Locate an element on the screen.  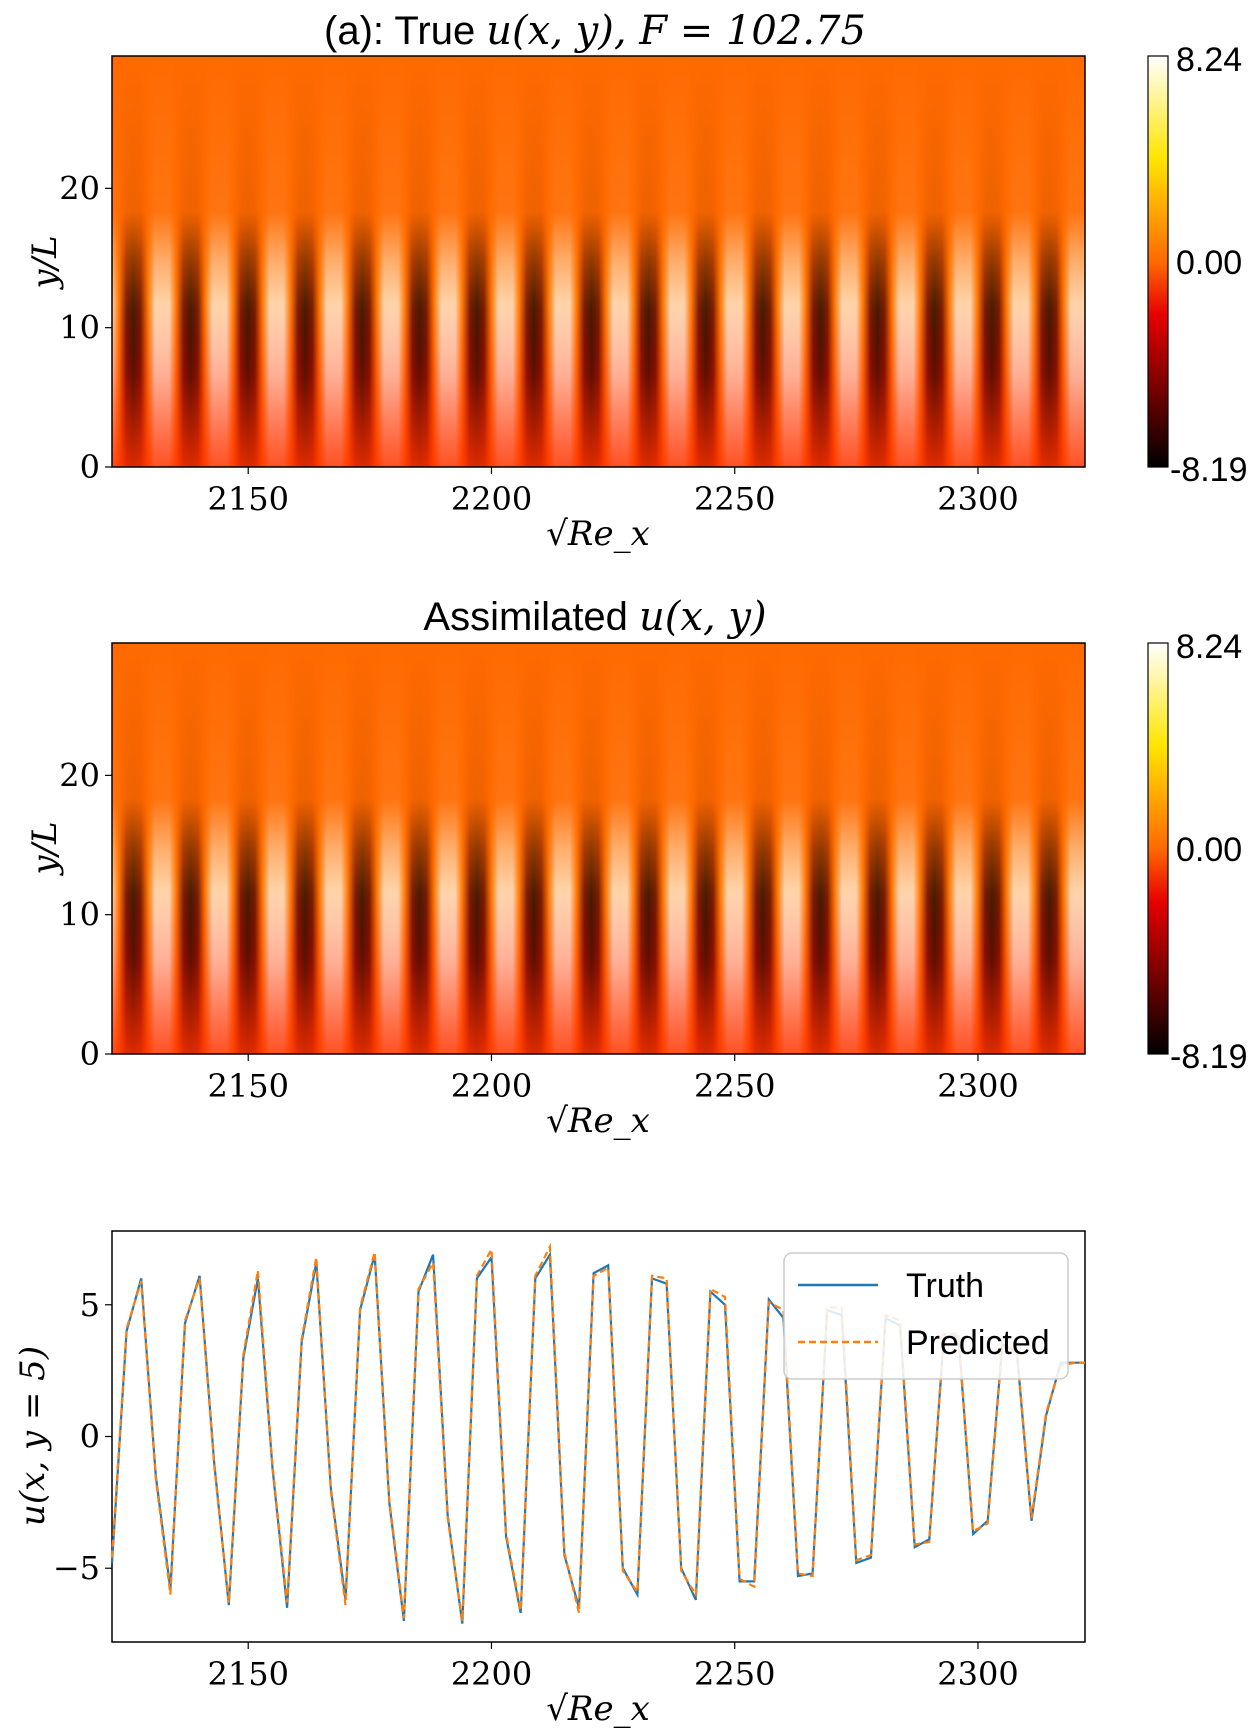
y-axis-label: u(x, y = 5) is located at coordinates (33, 1436).